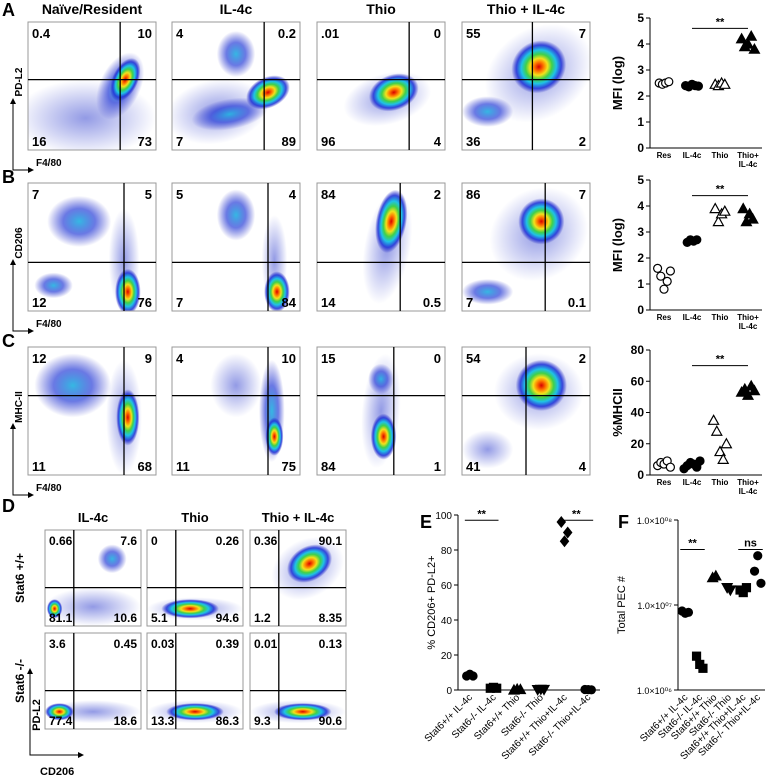 This screenshot has height=783, width=773. Describe the element at coordinates (331, 541) in the screenshot. I see `quadrant-value: 90.1` at that location.